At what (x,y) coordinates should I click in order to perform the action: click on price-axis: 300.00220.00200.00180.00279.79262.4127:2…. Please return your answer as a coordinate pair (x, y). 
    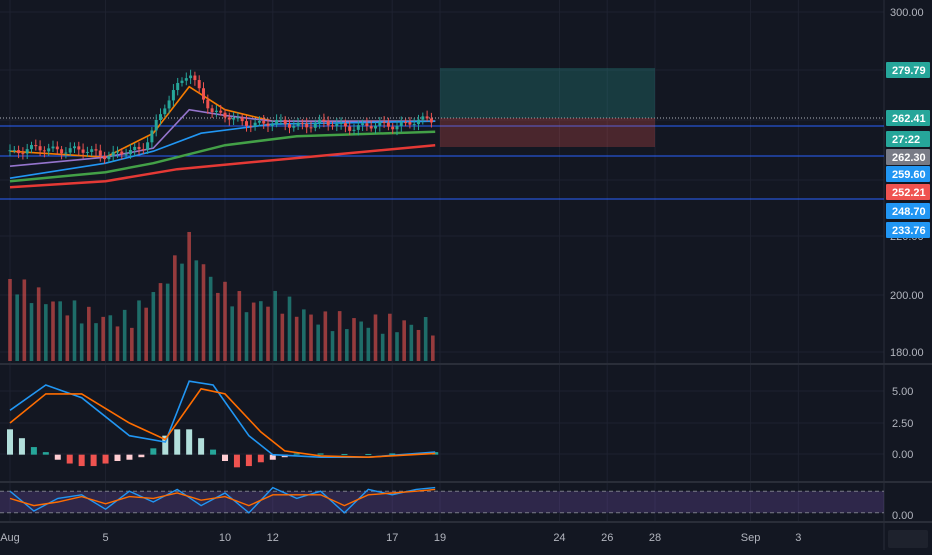
    Looking at the image, I should click on (908, 264).